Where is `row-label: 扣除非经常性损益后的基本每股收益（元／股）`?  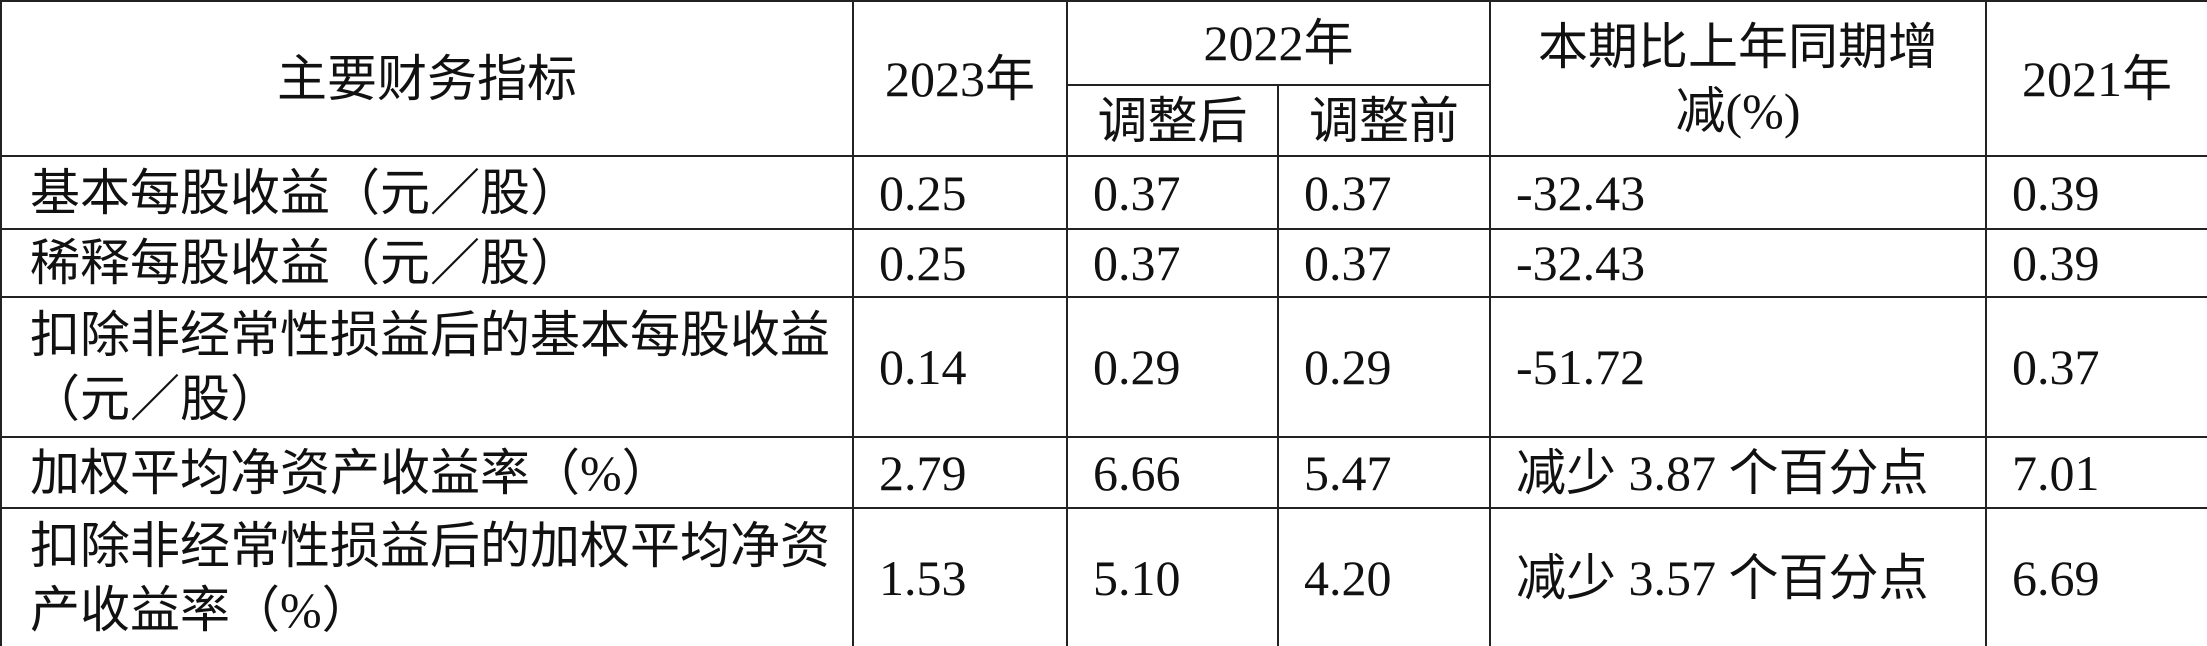 row-label: 扣除非经常性损益后的基本每股收益（元／股） is located at coordinates (427, 367).